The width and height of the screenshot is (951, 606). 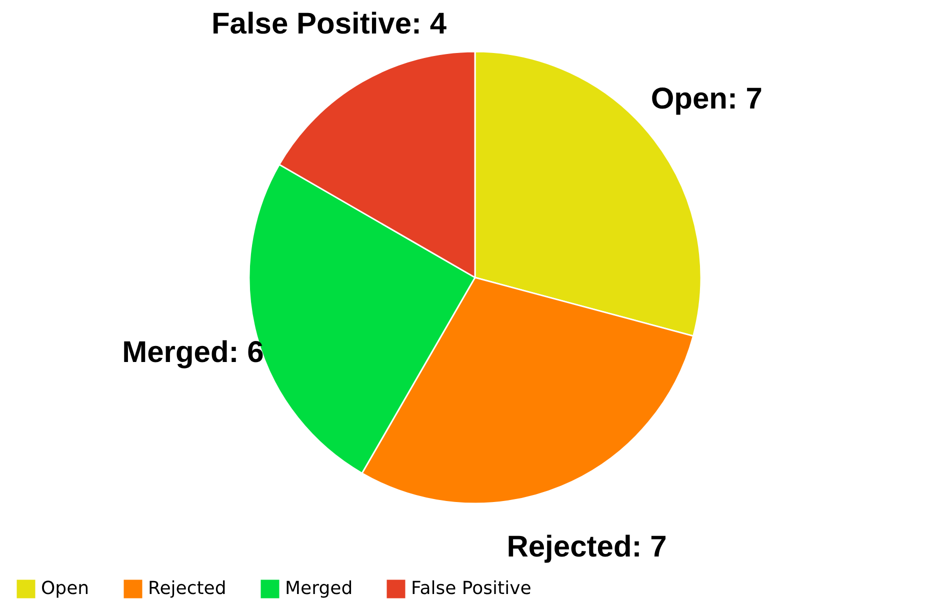 I want to click on legend-label: Merged, so click(x=319, y=588).